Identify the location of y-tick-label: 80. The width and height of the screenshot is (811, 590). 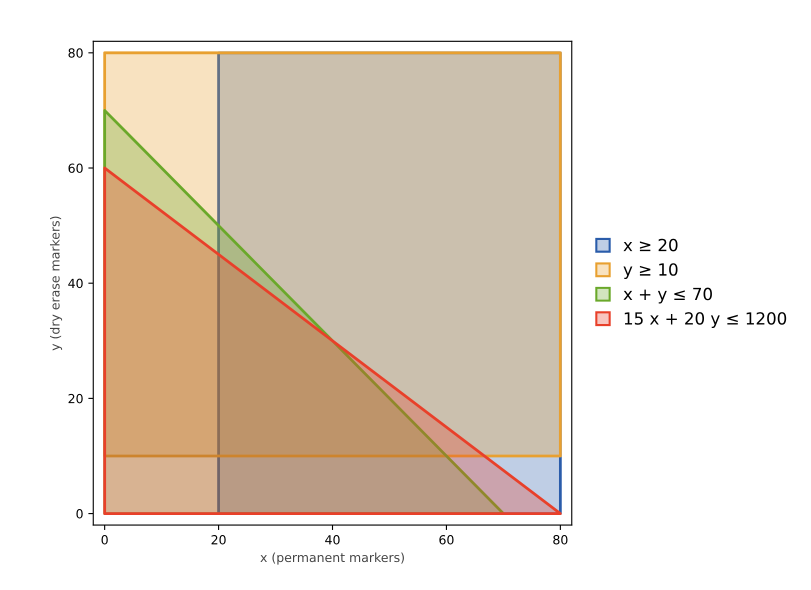
(75, 53).